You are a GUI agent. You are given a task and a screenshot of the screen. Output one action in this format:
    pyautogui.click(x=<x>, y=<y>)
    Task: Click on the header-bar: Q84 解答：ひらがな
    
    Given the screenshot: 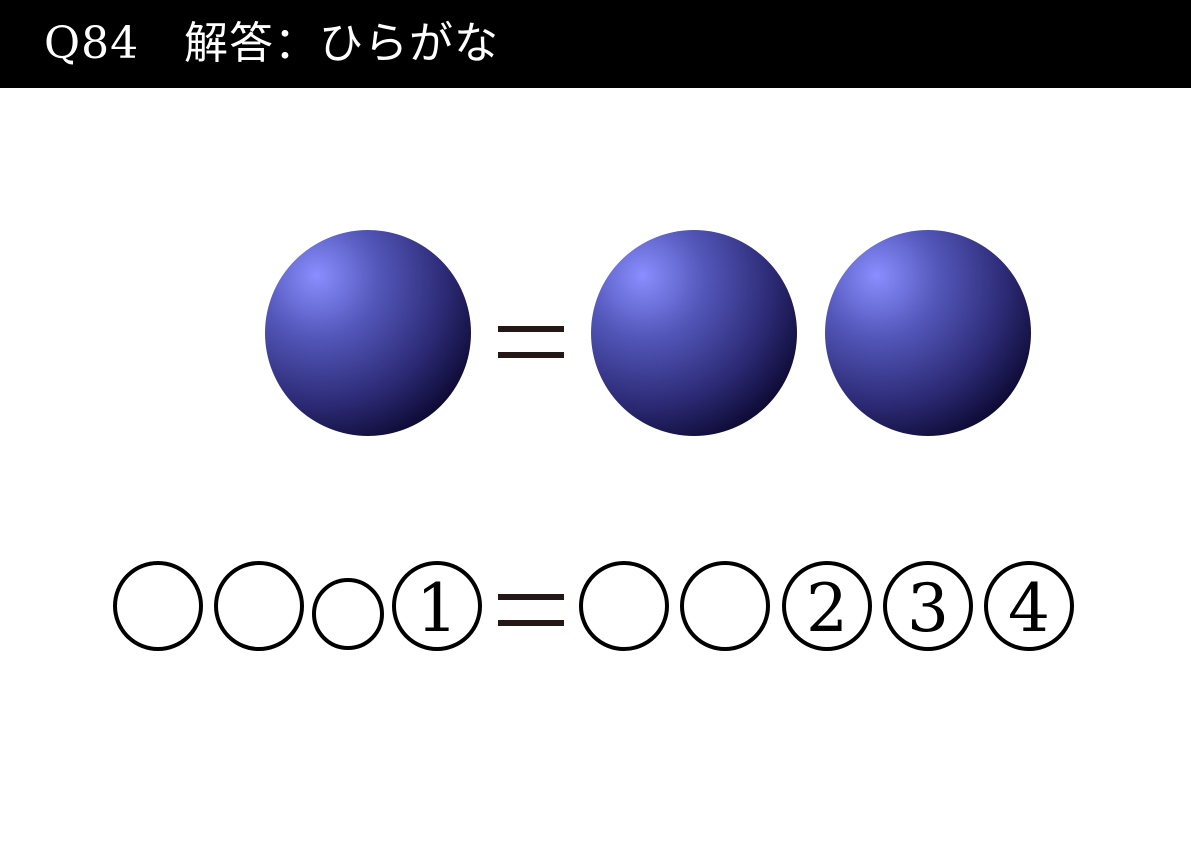 What is the action you would take?
    pyautogui.click(x=595, y=44)
    